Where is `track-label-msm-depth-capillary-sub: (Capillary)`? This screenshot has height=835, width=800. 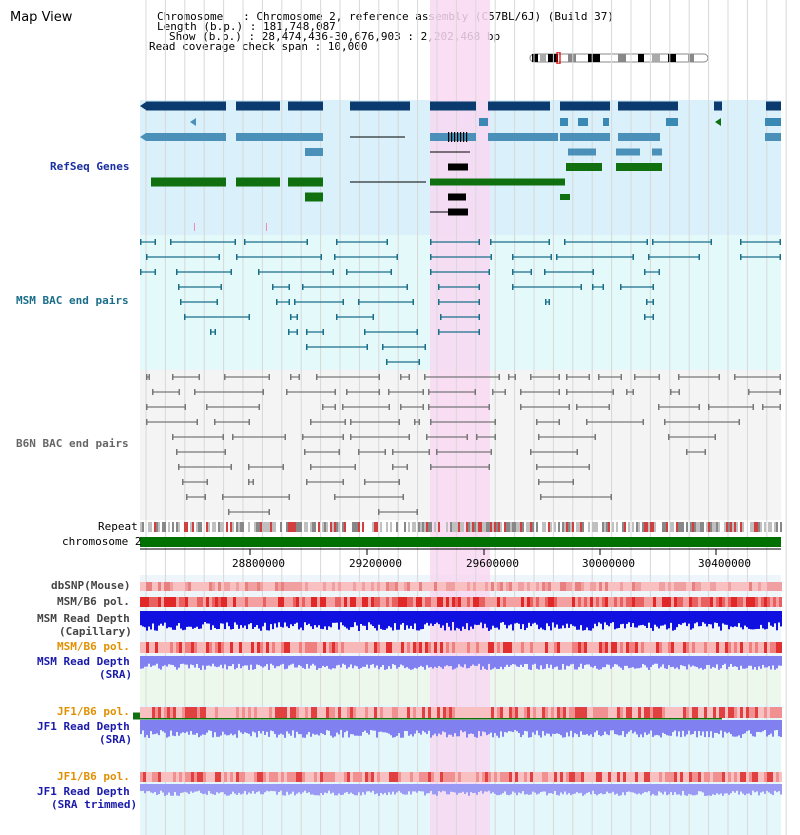
track-label-msm-depth-capillary-sub: (Capillary) is located at coordinates (95, 631).